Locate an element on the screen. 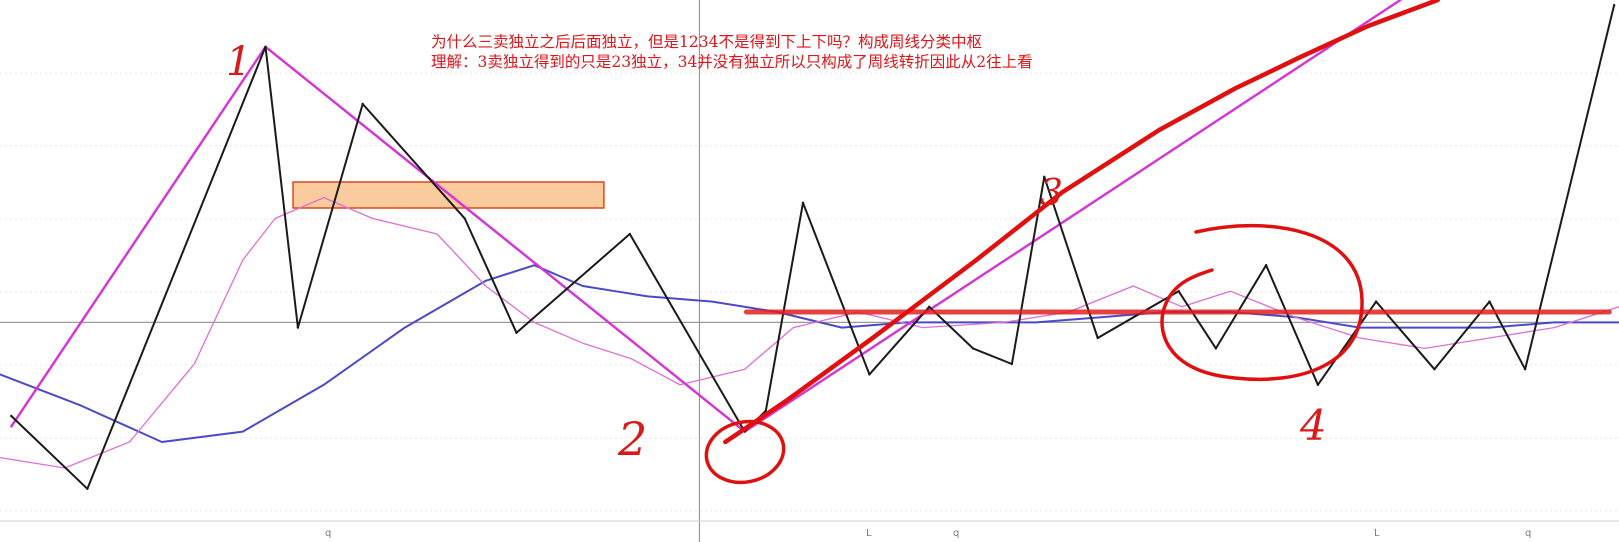 The width and height of the screenshot is (1619, 542). wave-label-4: 4 is located at coordinates (1313, 425).